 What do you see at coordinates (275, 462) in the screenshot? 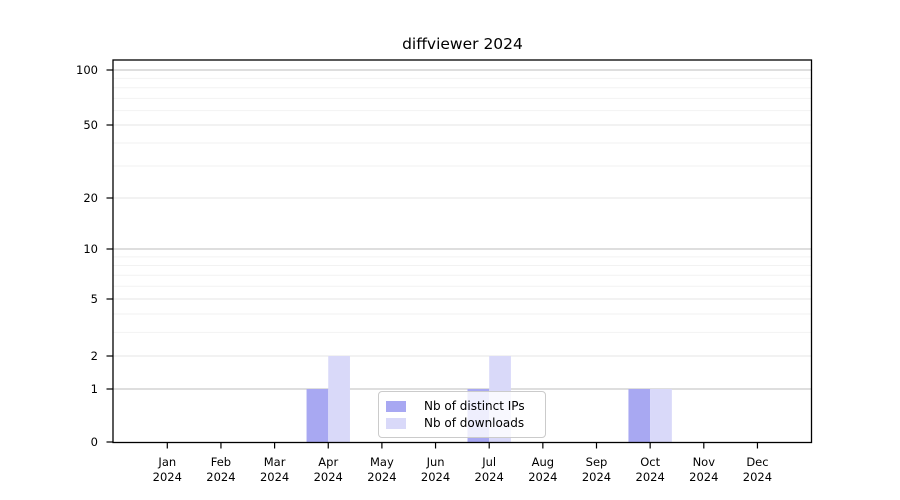
I see `x-tick-label-month: Mar` at bounding box center [275, 462].